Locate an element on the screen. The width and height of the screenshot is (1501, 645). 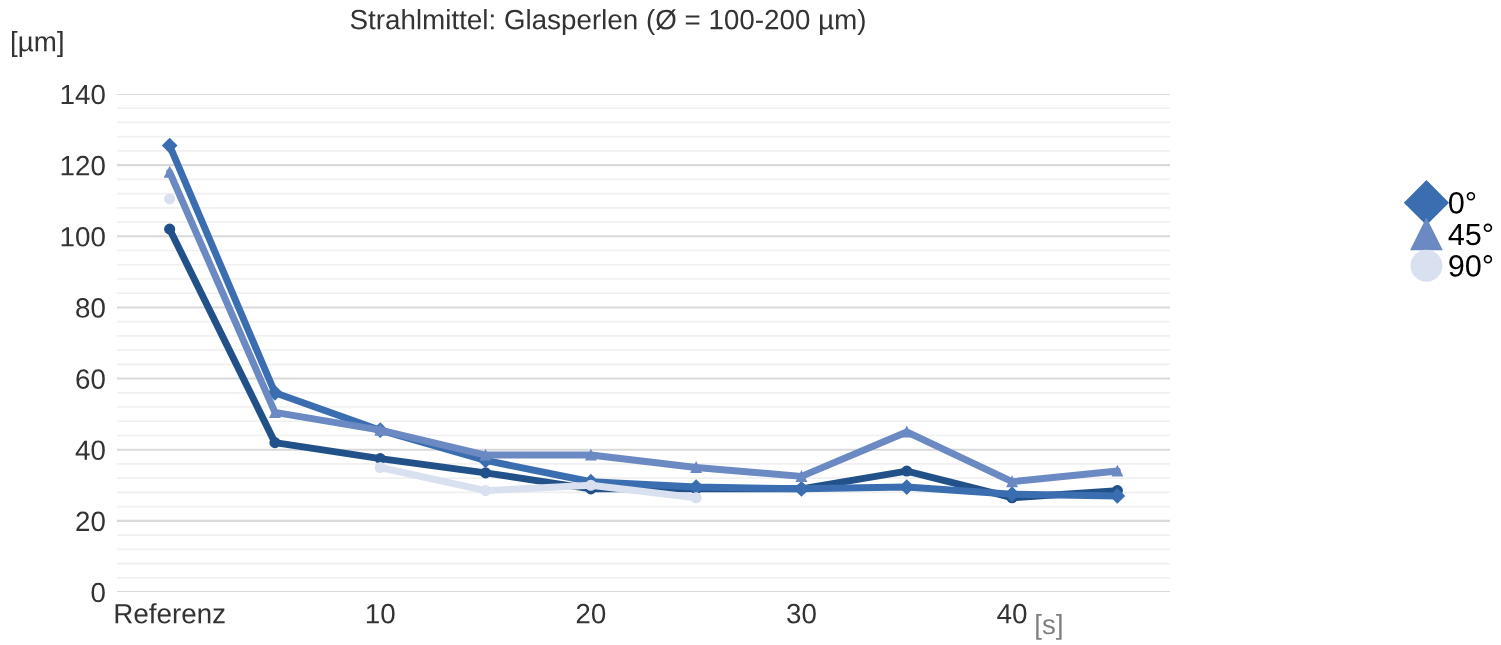
x-tick-label: 40 is located at coordinates (1012, 613).